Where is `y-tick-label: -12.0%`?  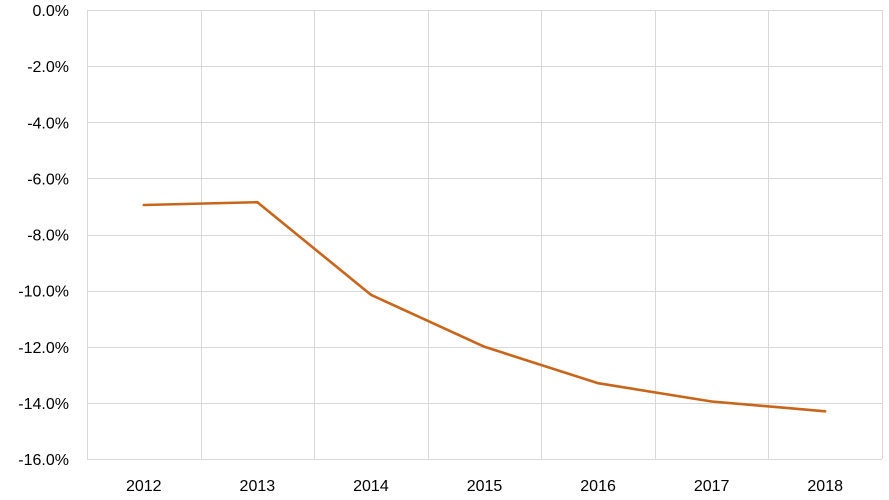
y-tick-label: -12.0% is located at coordinates (43, 348).